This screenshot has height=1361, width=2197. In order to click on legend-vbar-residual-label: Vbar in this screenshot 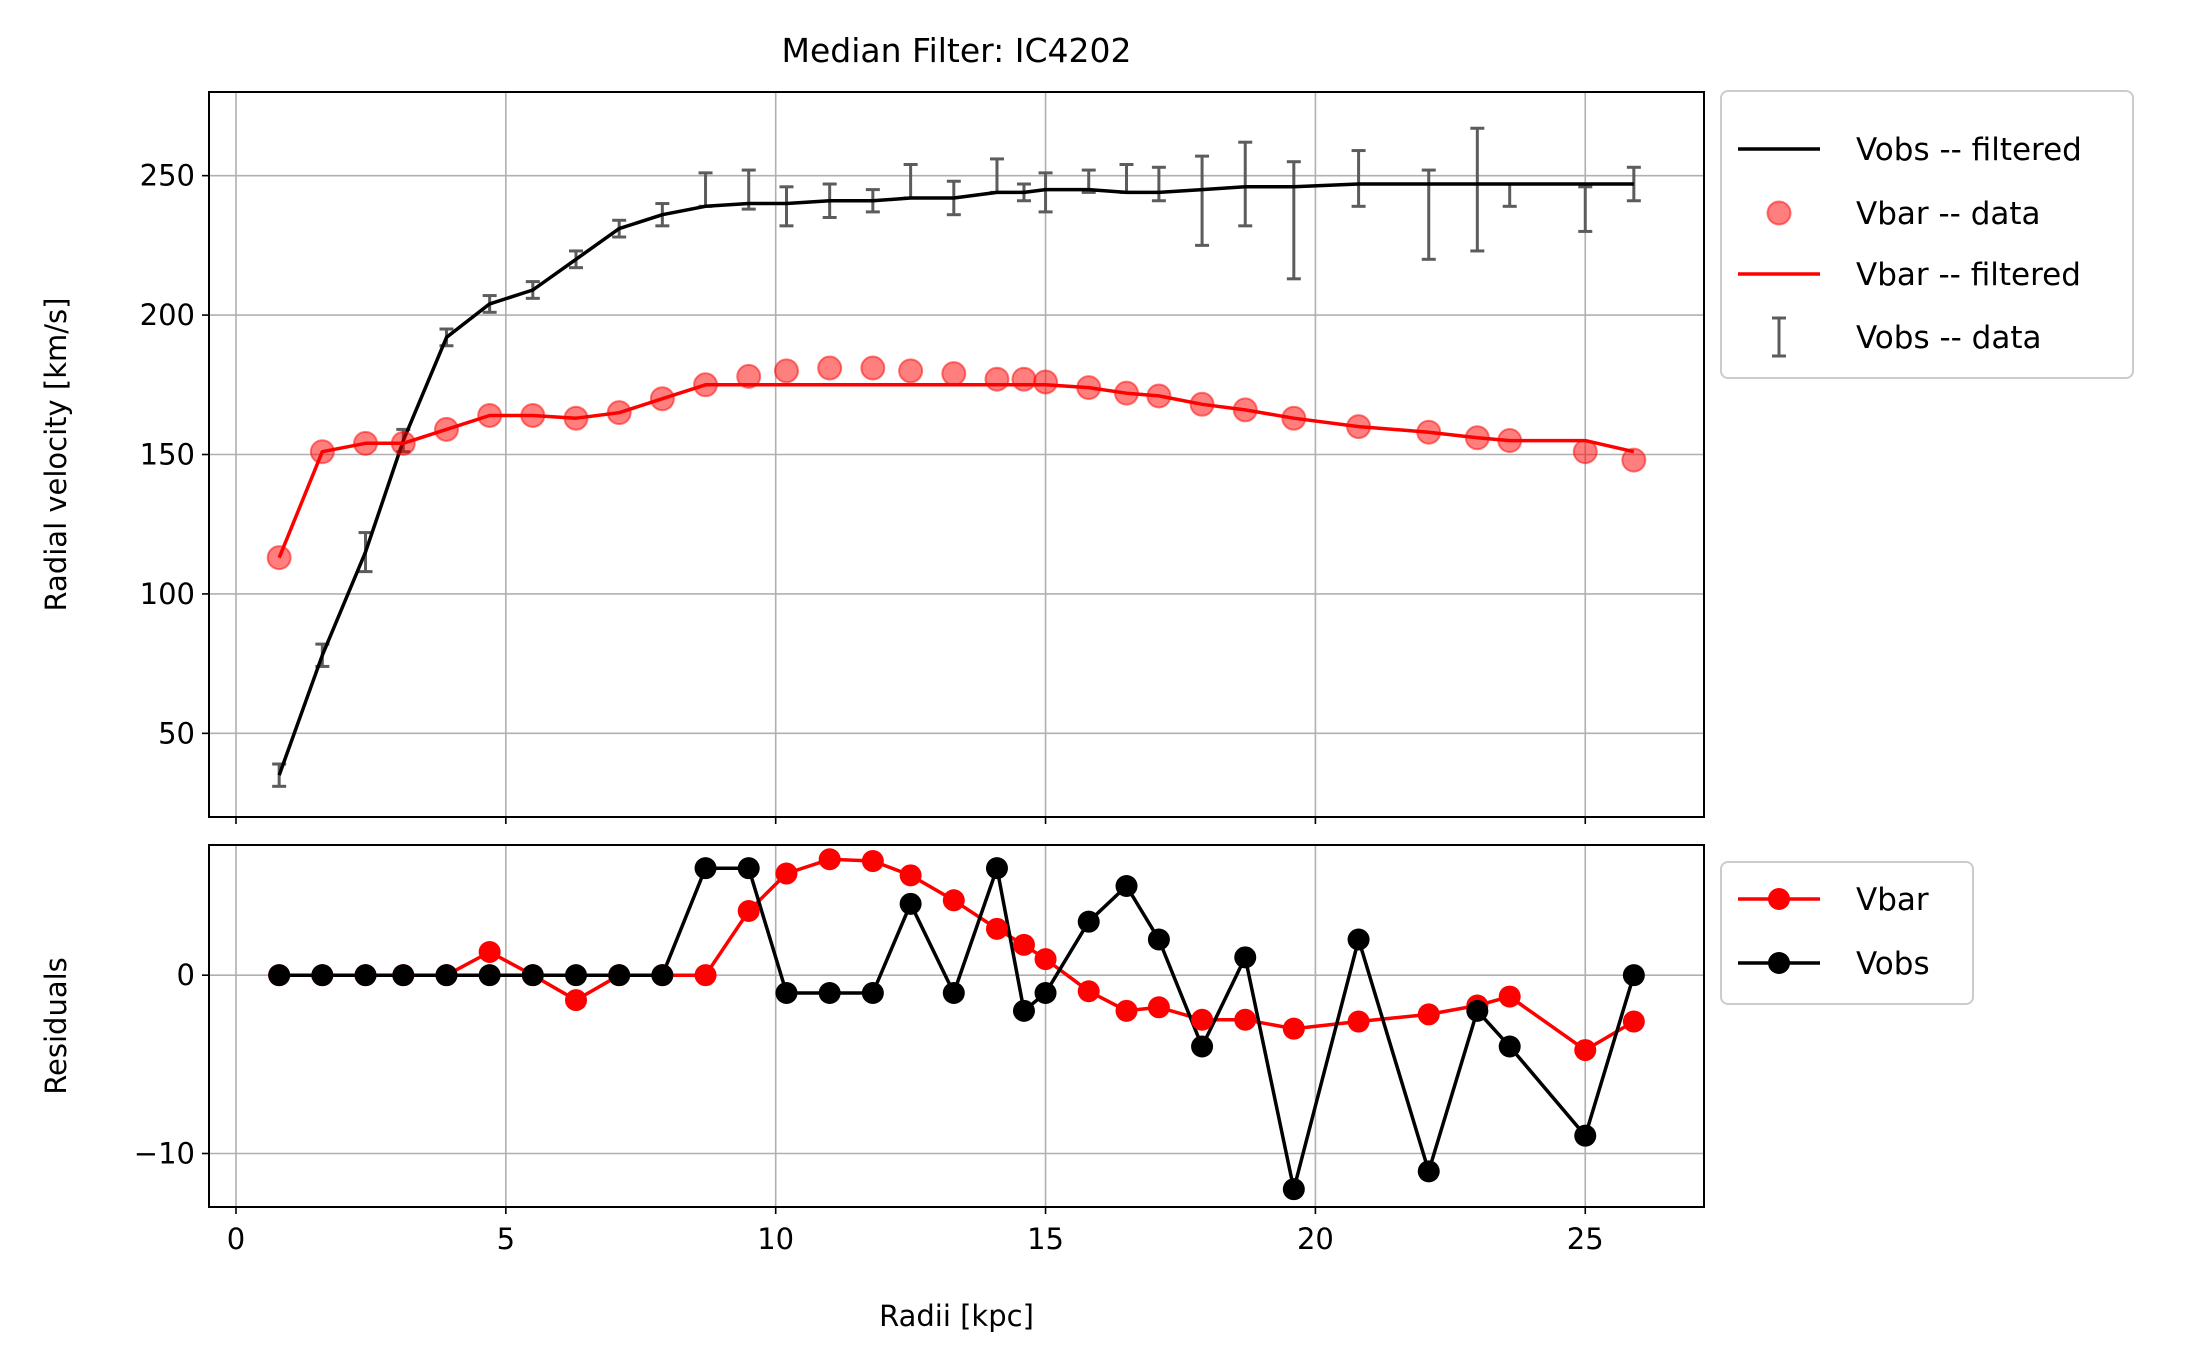, I will do `click(1892, 900)`.